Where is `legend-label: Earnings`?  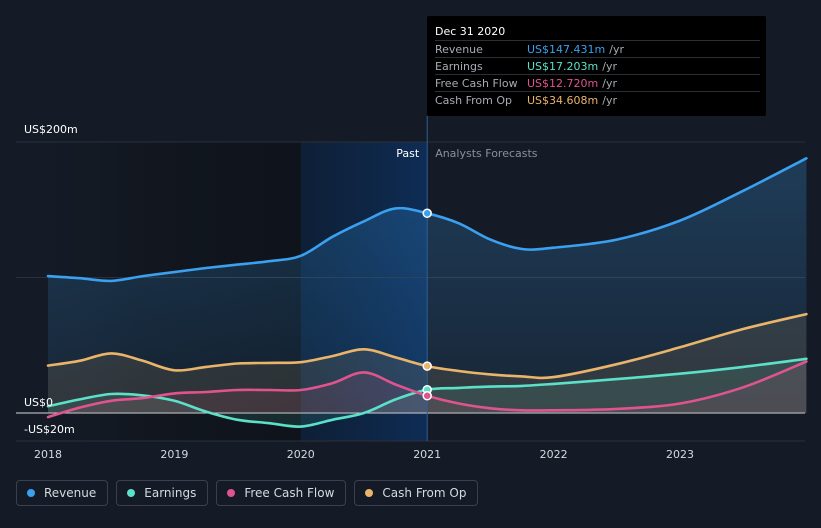 legend-label: Earnings is located at coordinates (170, 493).